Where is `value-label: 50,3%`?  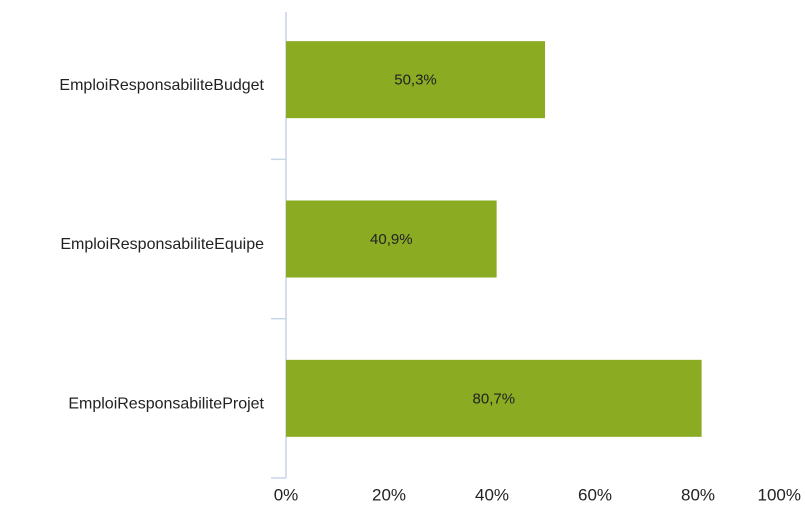
value-label: 50,3% is located at coordinates (415, 80).